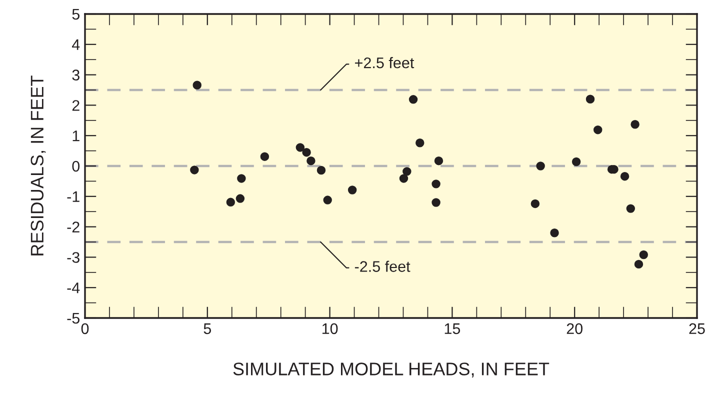  I want to click on y-tick-label: 3, so click(76, 75).